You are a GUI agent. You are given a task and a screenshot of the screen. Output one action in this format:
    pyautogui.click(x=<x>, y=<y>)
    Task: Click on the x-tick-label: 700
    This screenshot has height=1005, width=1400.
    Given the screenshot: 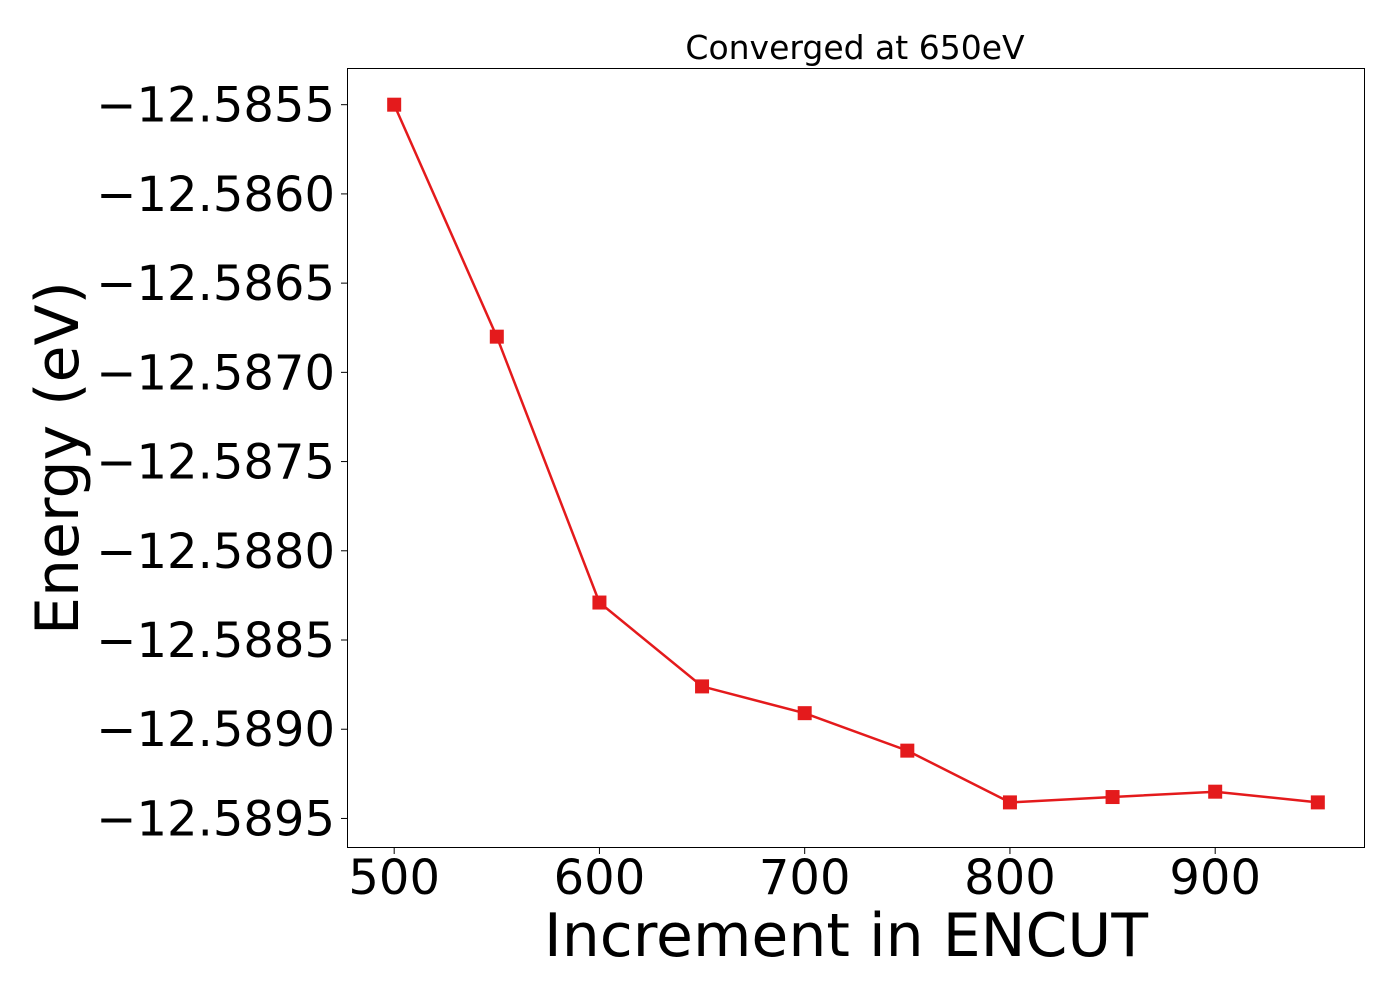 What is the action you would take?
    pyautogui.click(x=805, y=878)
    